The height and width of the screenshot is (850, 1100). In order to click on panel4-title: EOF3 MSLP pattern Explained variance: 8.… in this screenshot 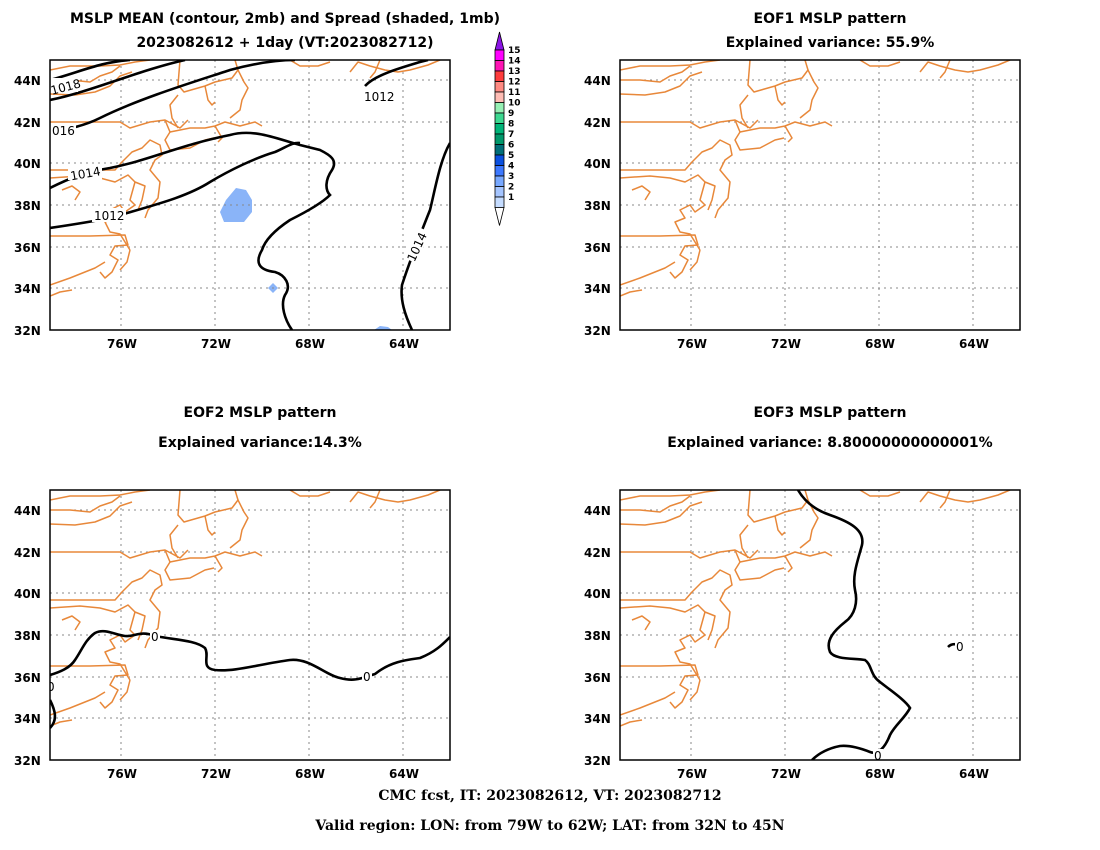, I will do `click(830, 428)`.